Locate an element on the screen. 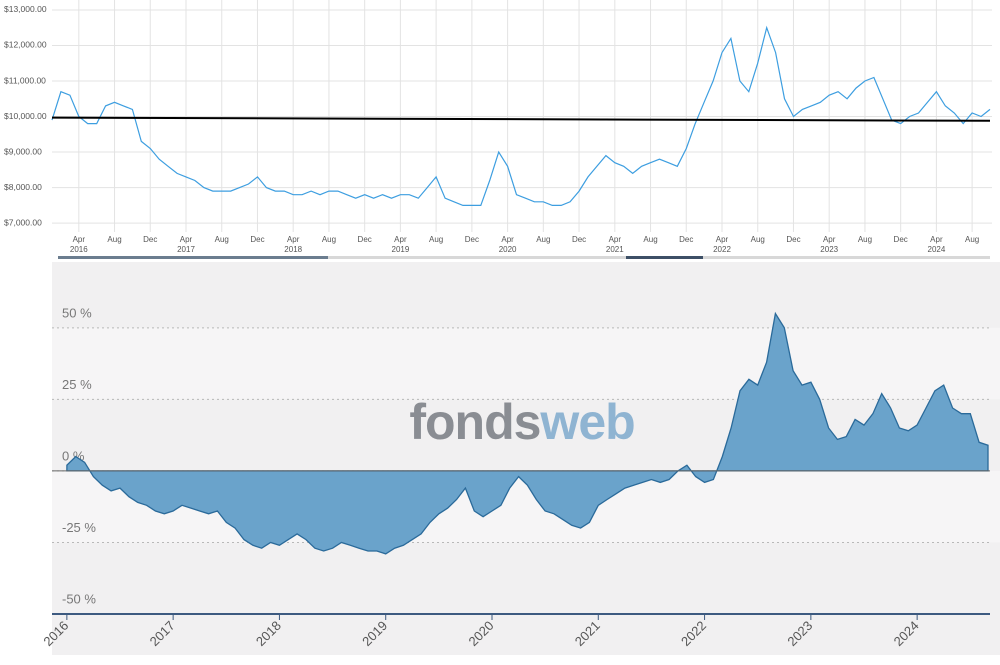 This screenshot has width=1000, height=665. y-tick-label: -50 % is located at coordinates (79, 598).